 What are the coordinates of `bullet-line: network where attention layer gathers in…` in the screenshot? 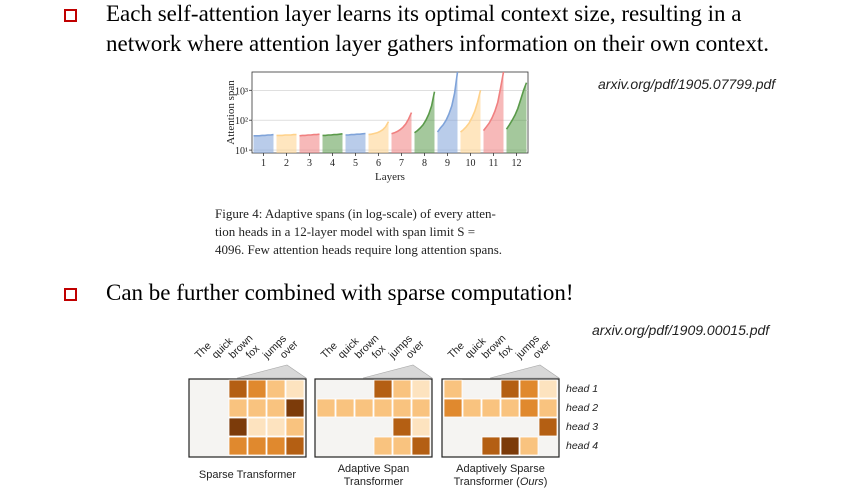 It's located at (437, 43).